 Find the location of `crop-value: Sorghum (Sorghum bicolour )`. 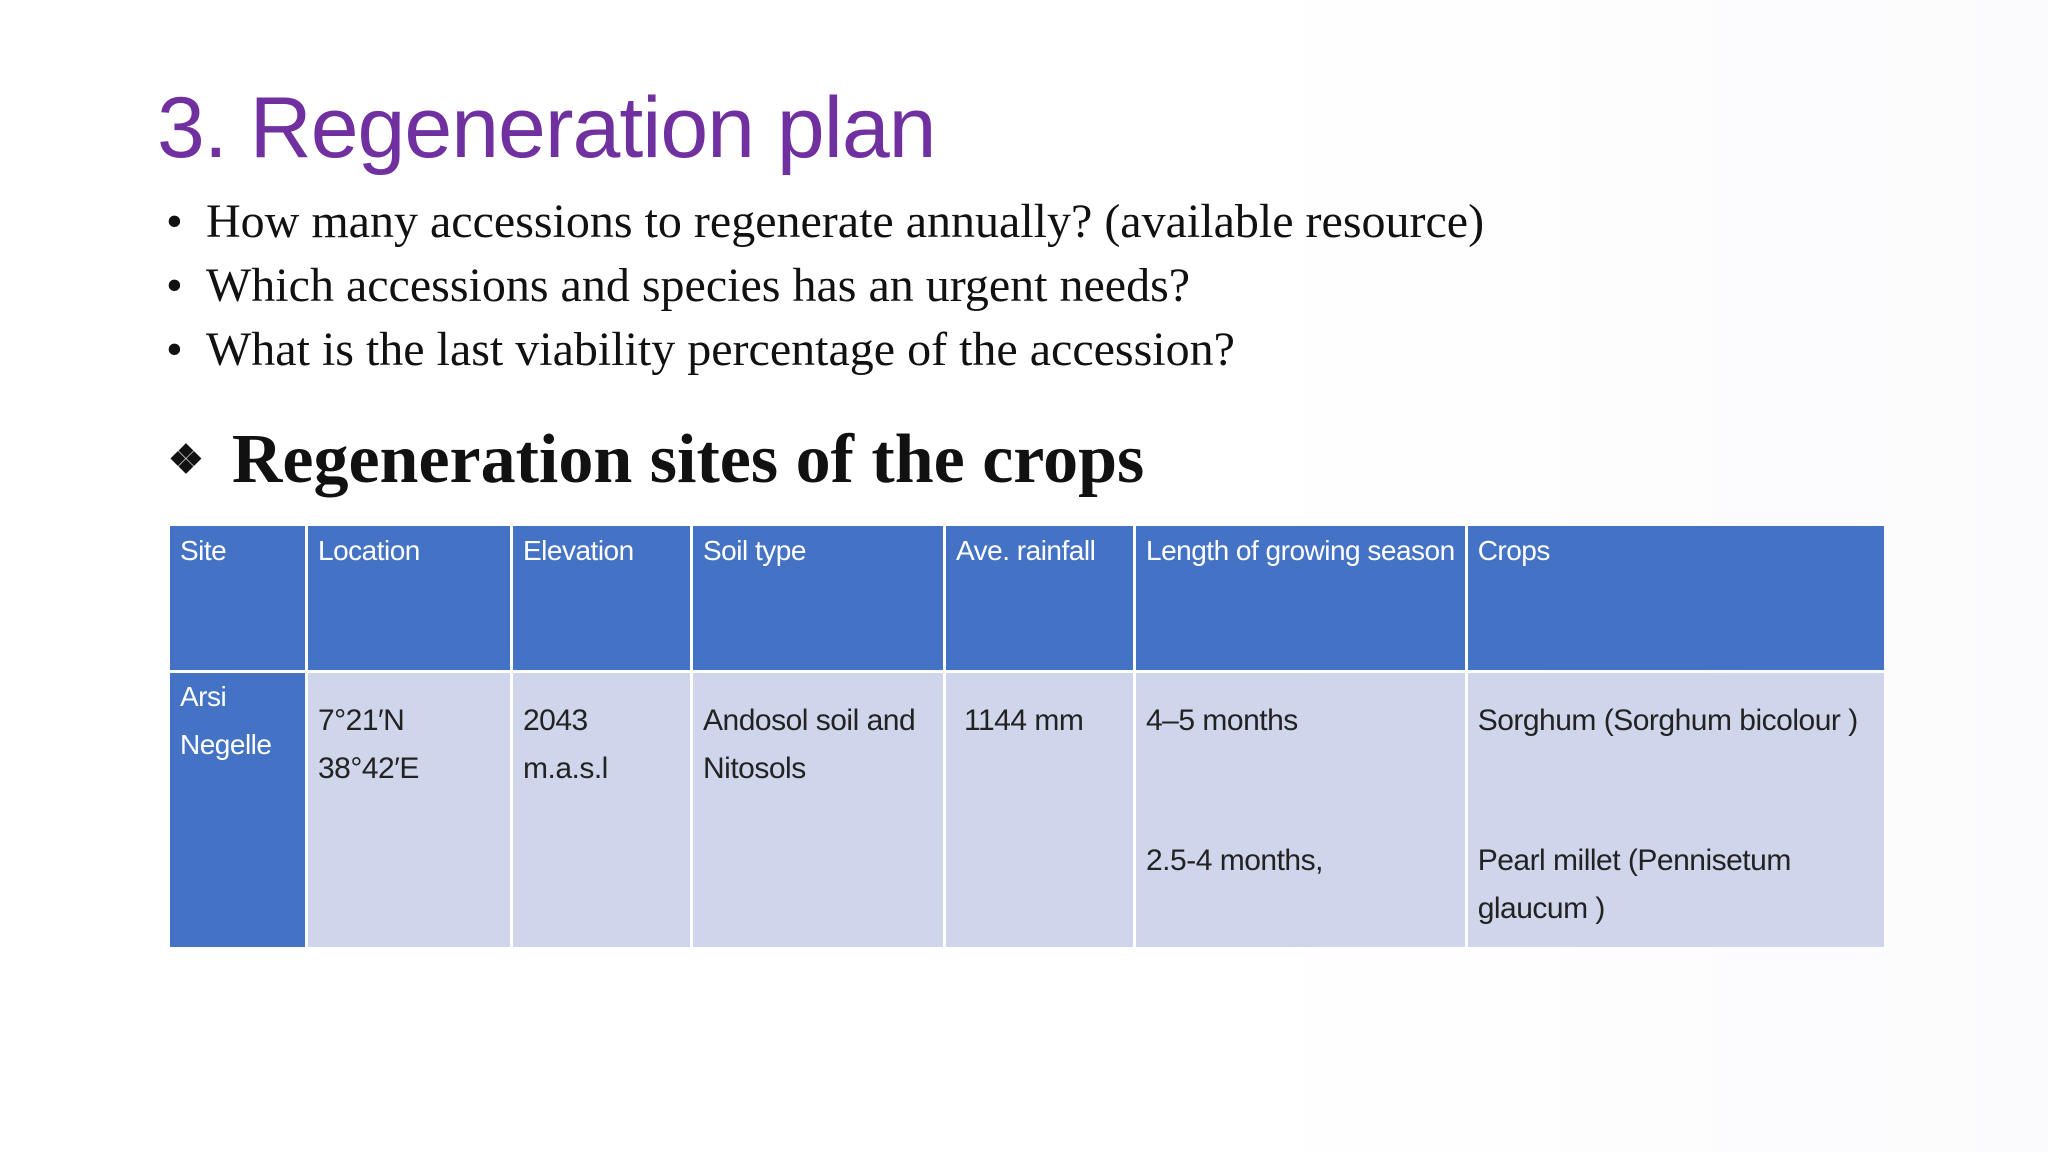

crop-value: Sorghum (Sorghum bicolour ) is located at coordinates (1668, 720).